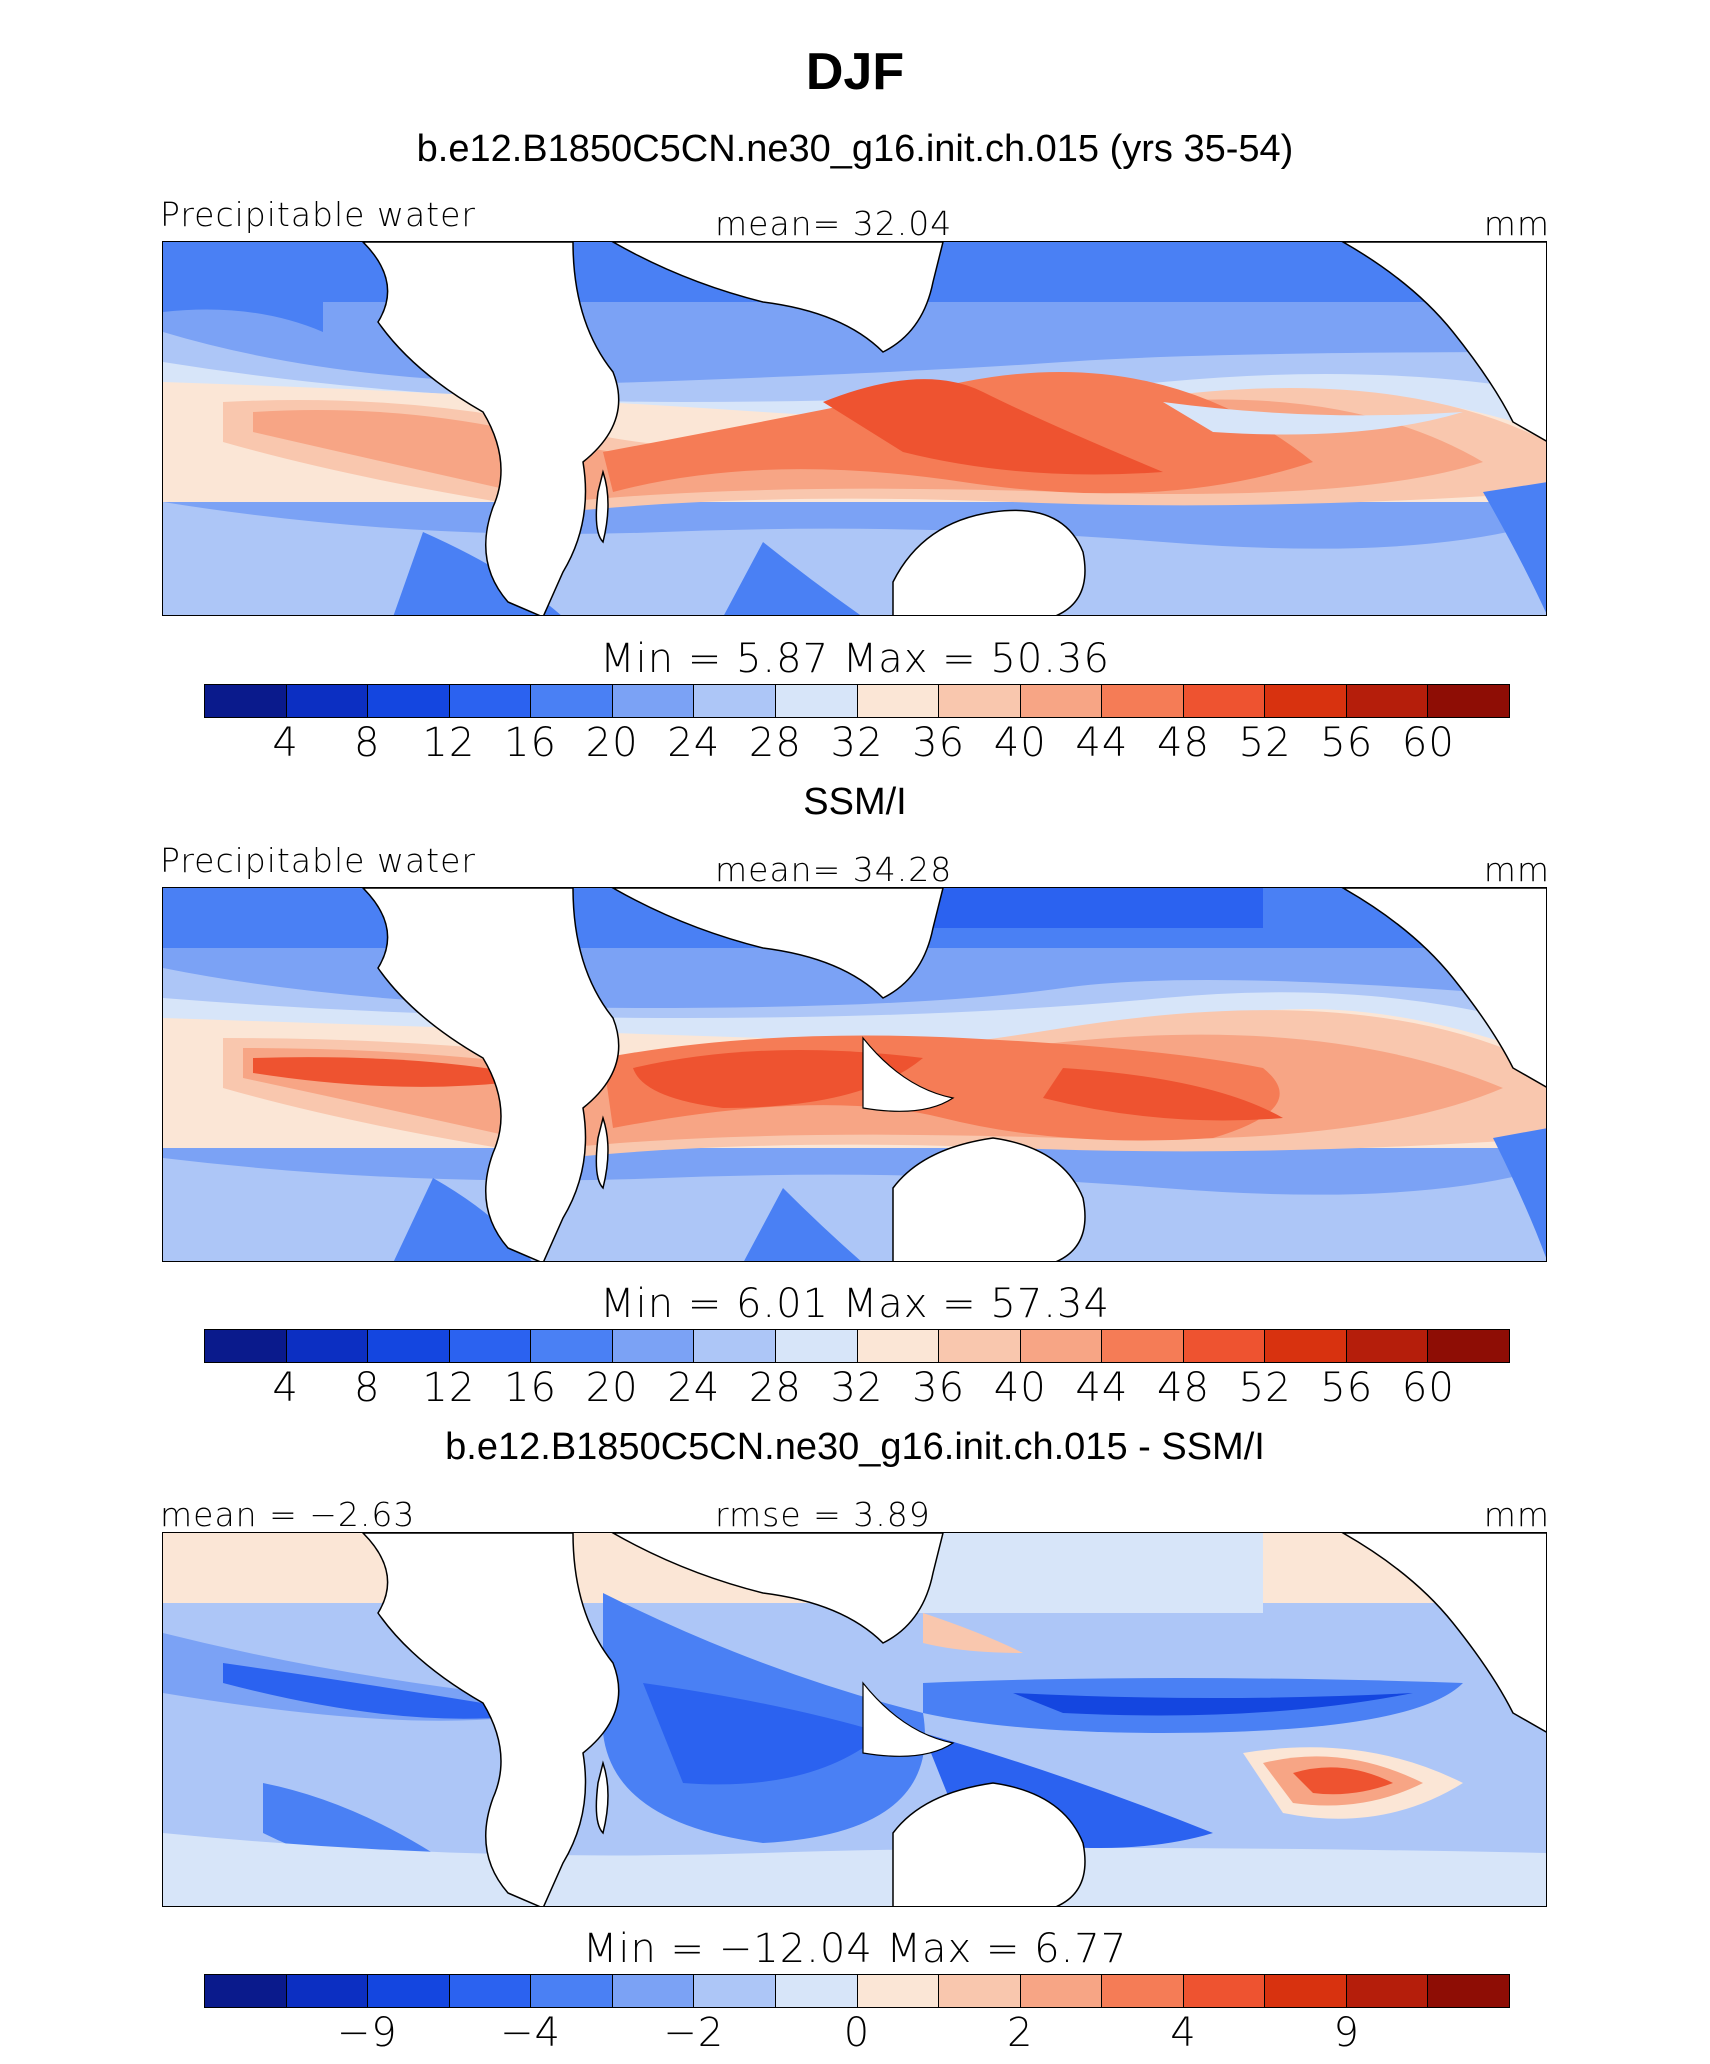  What do you see at coordinates (823, 1514) in the screenshot?
I see `panel-3-rmse-label: rmse = 3.89` at bounding box center [823, 1514].